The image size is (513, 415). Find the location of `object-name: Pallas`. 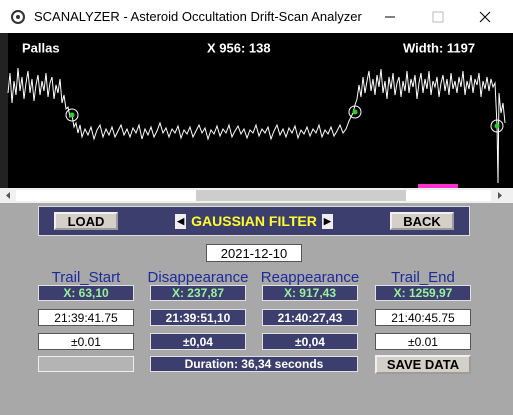

object-name: Pallas is located at coordinates (41, 47).